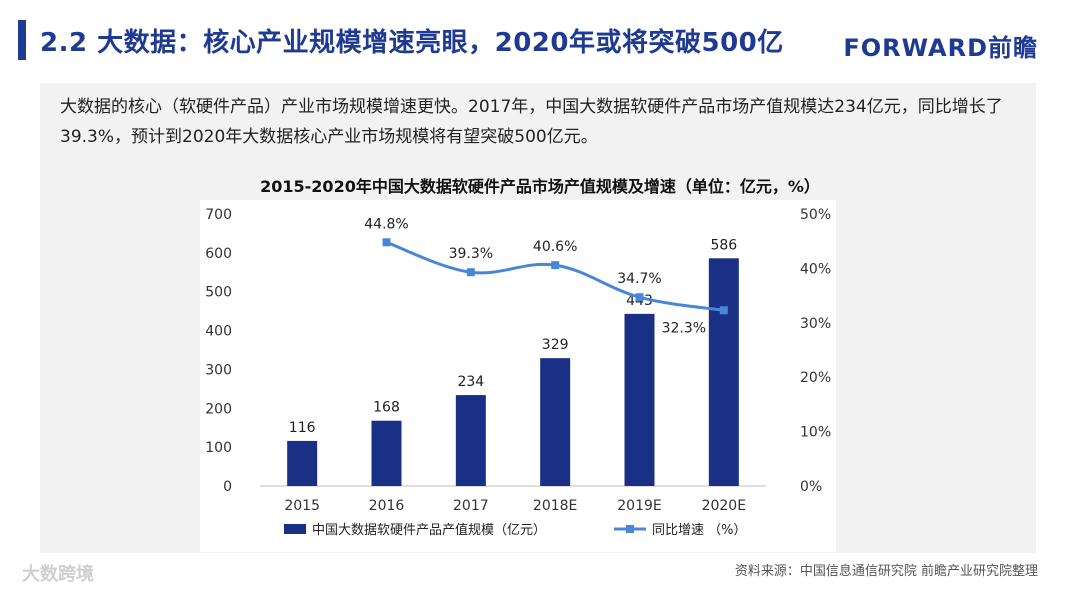  Describe the element at coordinates (386, 408) in the screenshot. I see `bar-value-label: 168` at that location.